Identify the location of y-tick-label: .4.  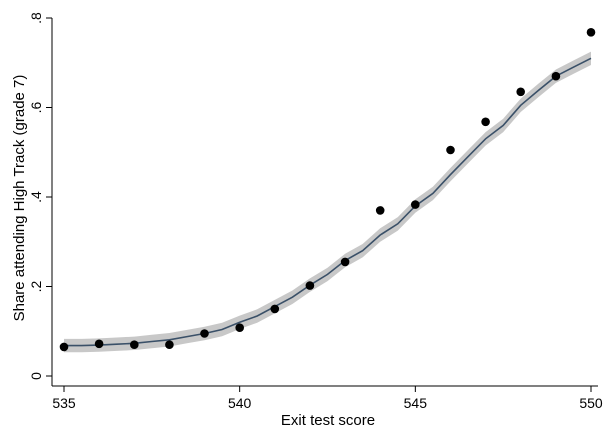
(36, 197).